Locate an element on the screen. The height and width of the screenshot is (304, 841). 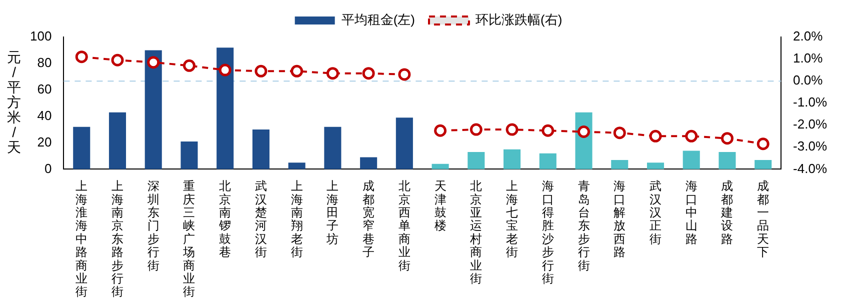
category-label: 上海淮海中路商业街 is located at coordinates (82, 239).